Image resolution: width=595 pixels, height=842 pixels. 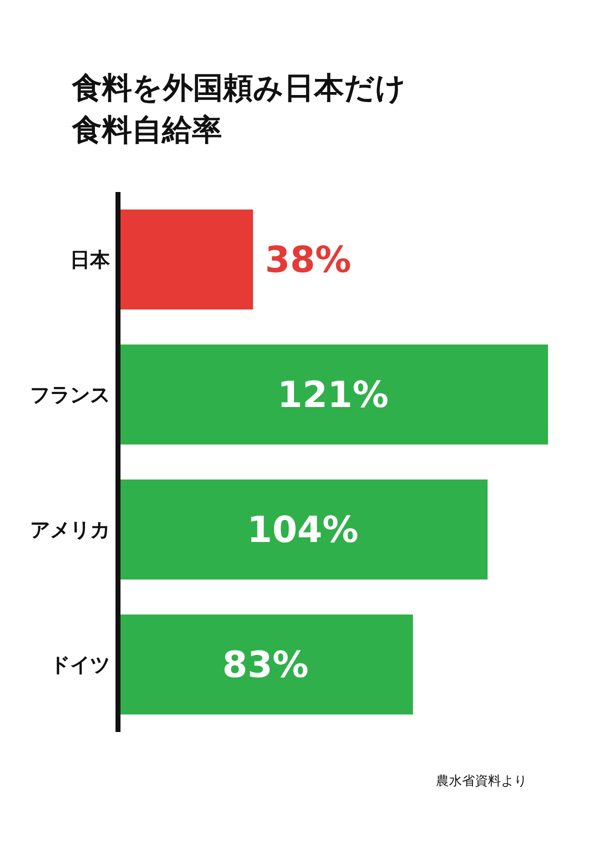 What do you see at coordinates (70, 530) in the screenshot?
I see `y-tick-label: アメリカ` at bounding box center [70, 530].